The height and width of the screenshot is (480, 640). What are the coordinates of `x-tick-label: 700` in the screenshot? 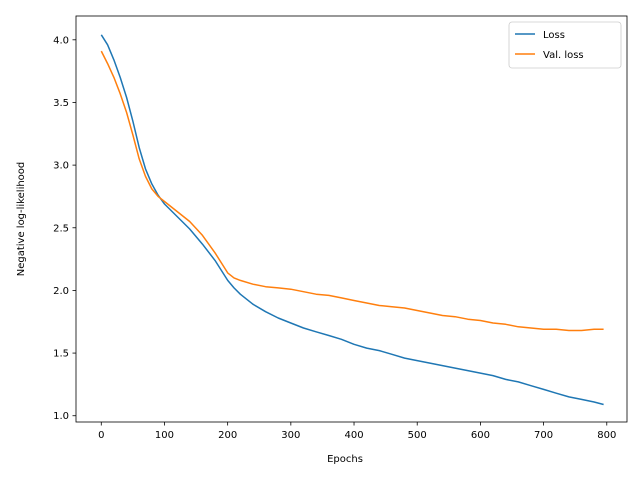 It's located at (543, 435).